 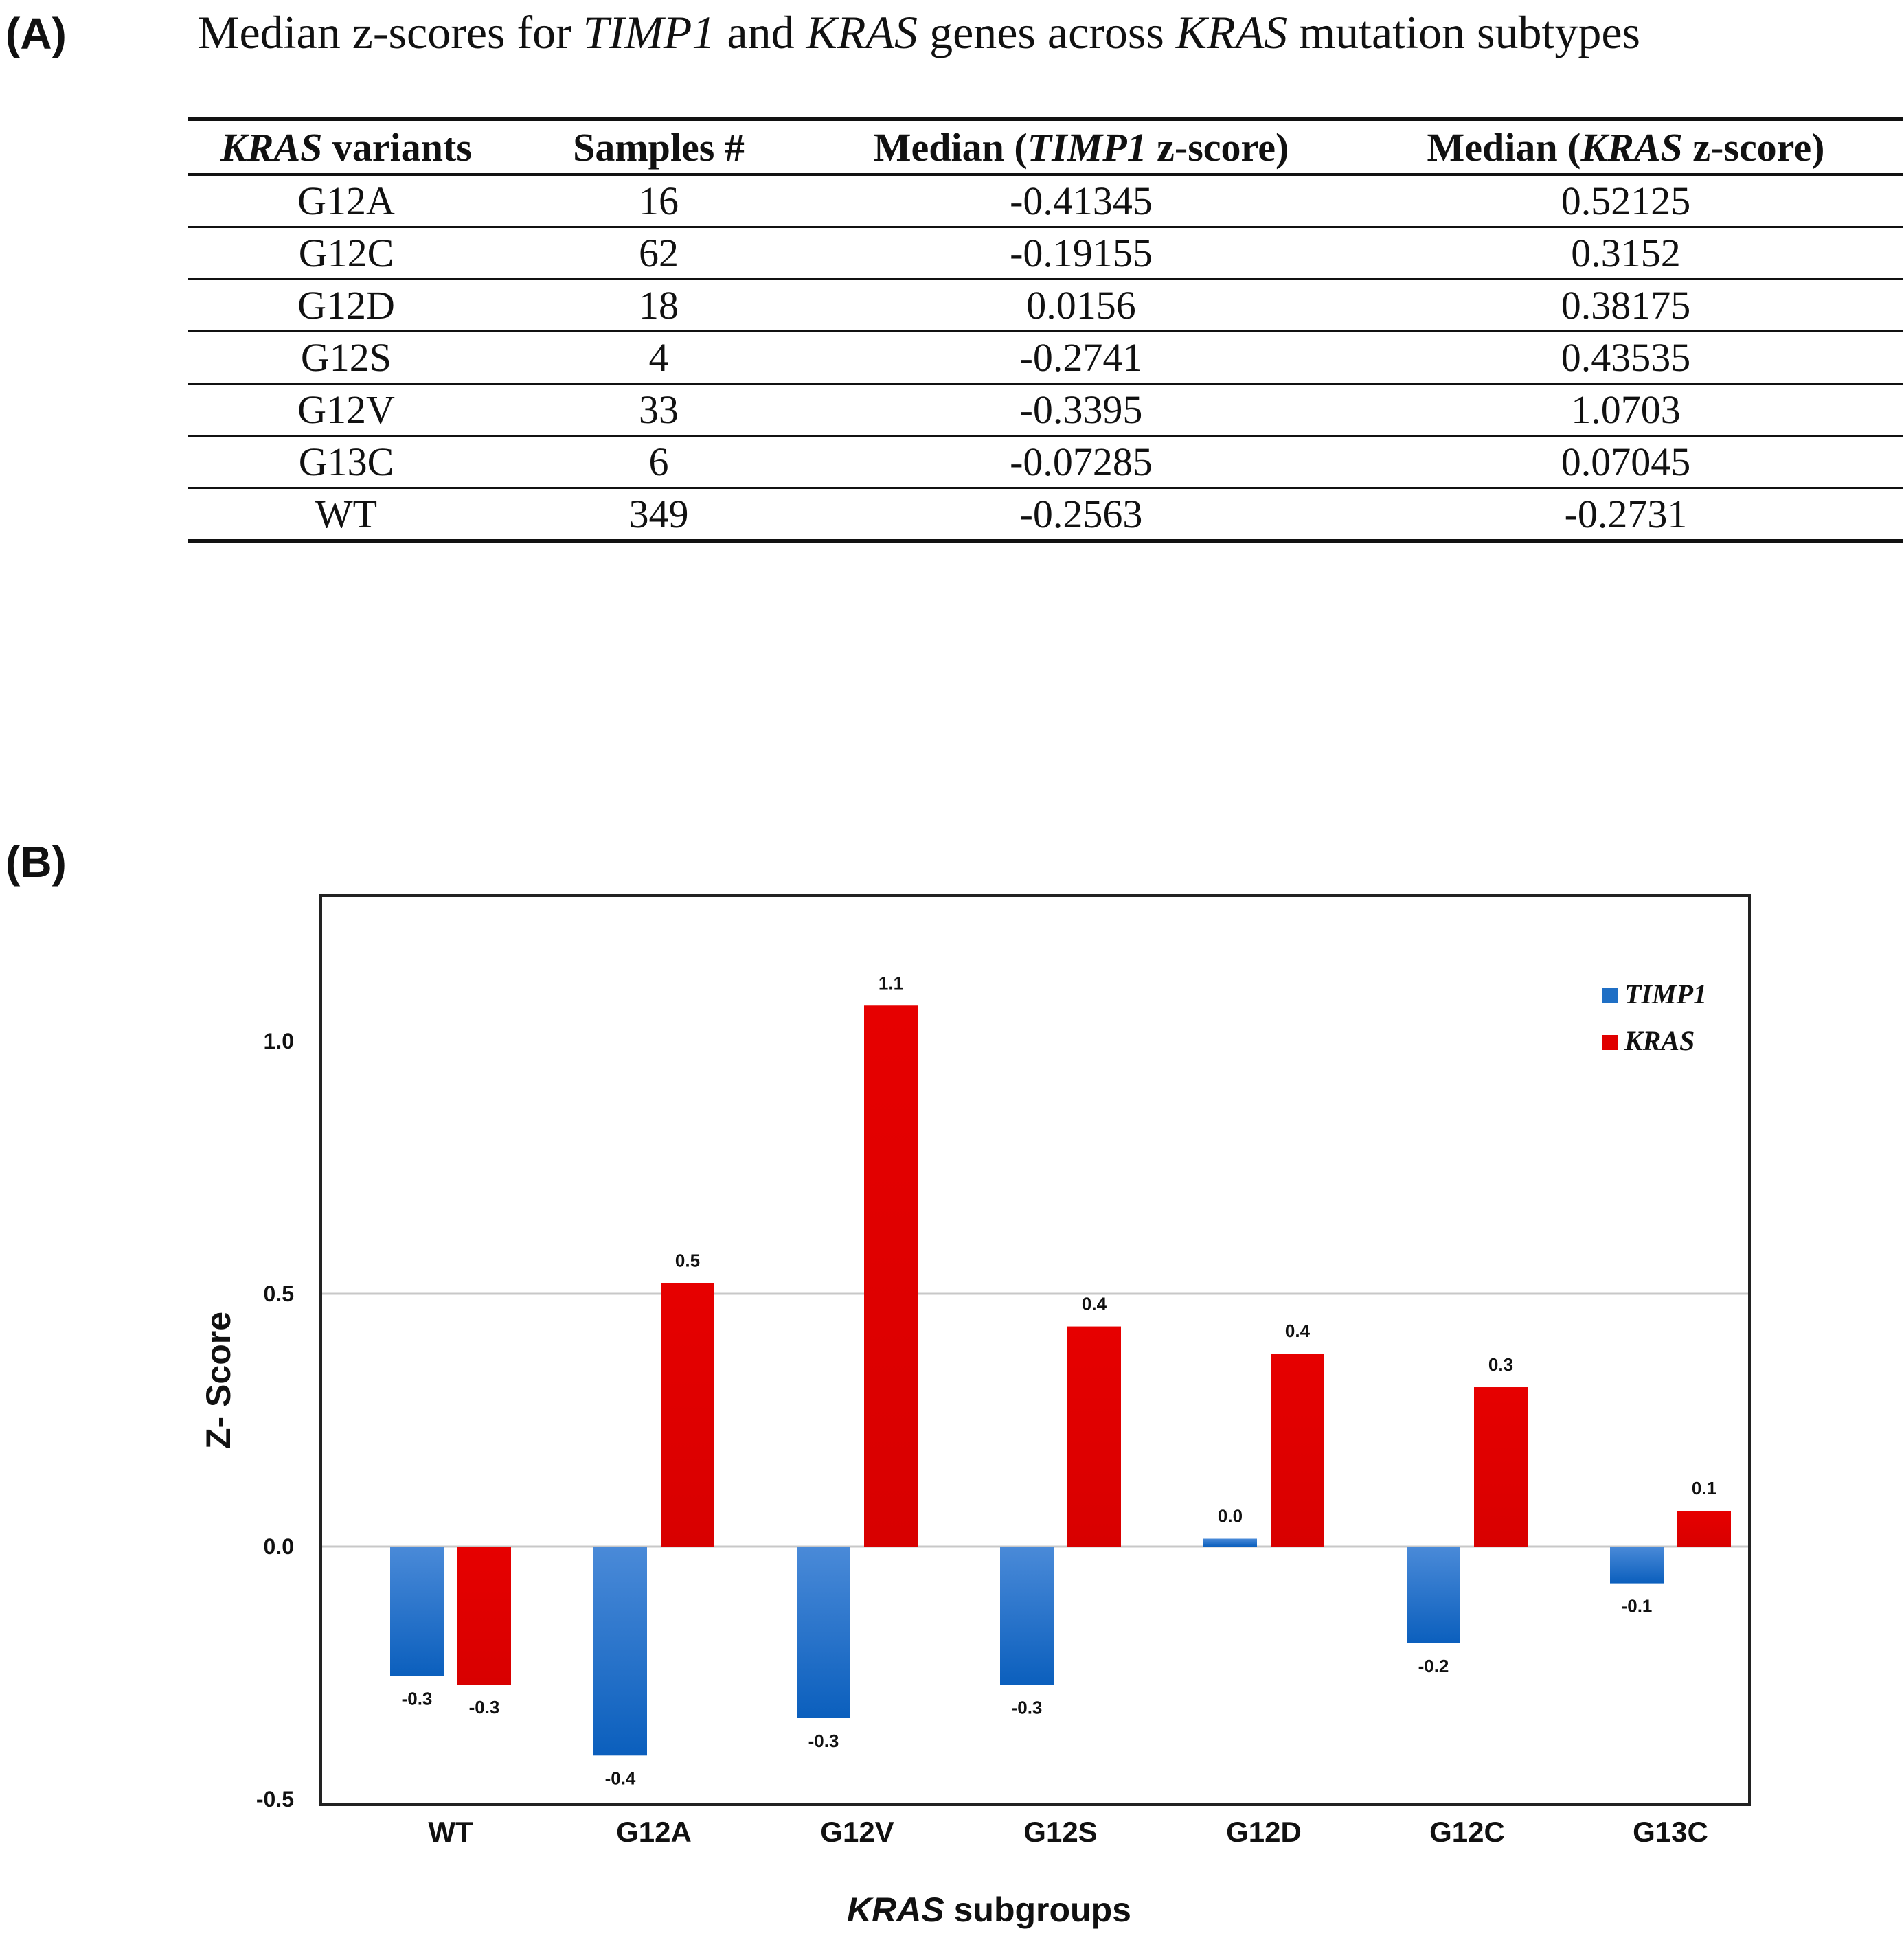 What do you see at coordinates (1610, 995) in the screenshot?
I see `legend-swatch-timp1` at bounding box center [1610, 995].